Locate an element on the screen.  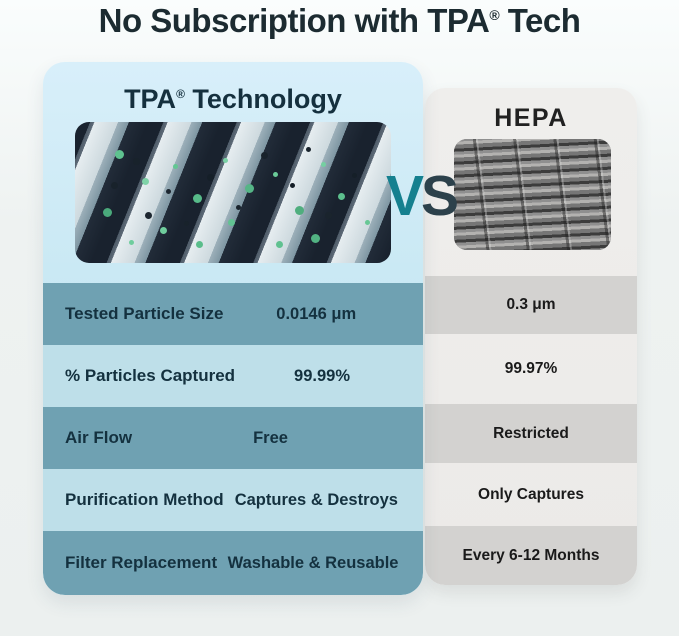
page-title-suffix: Tech is located at coordinates (540, 20).